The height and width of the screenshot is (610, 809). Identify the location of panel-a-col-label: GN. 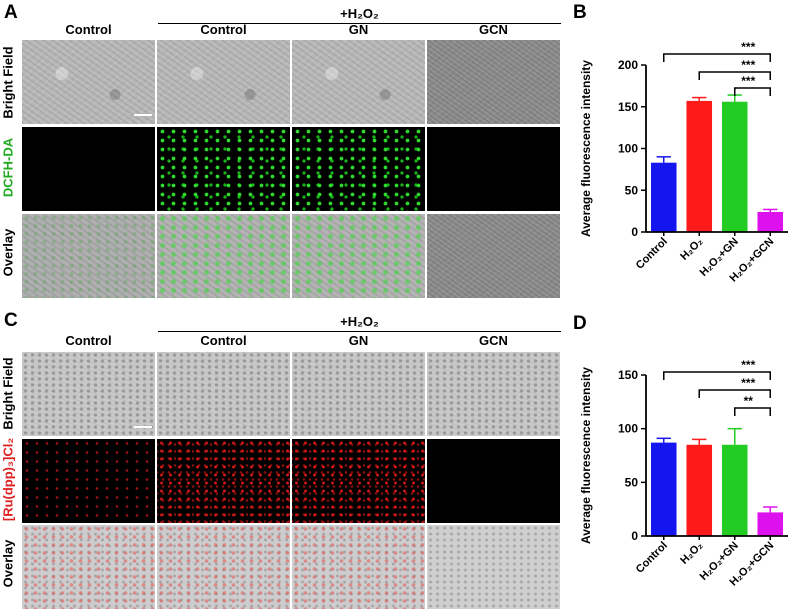
(358, 29).